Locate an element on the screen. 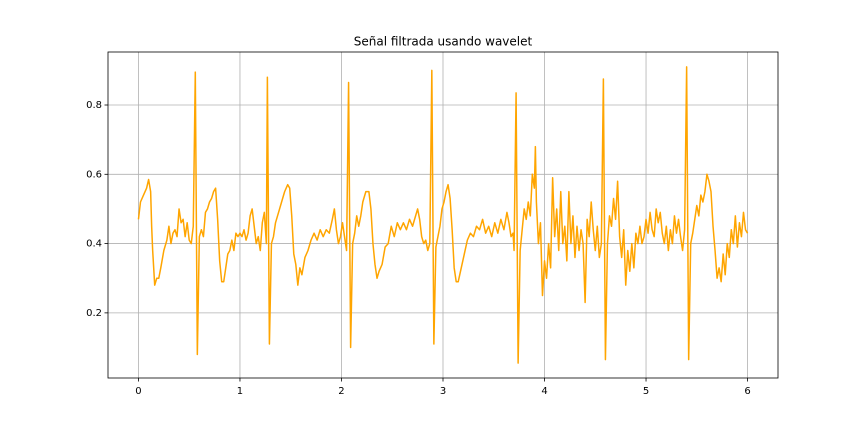 Image resolution: width=864 pixels, height=432 pixels. y-tick-label: 0.8 is located at coordinates (94, 105).